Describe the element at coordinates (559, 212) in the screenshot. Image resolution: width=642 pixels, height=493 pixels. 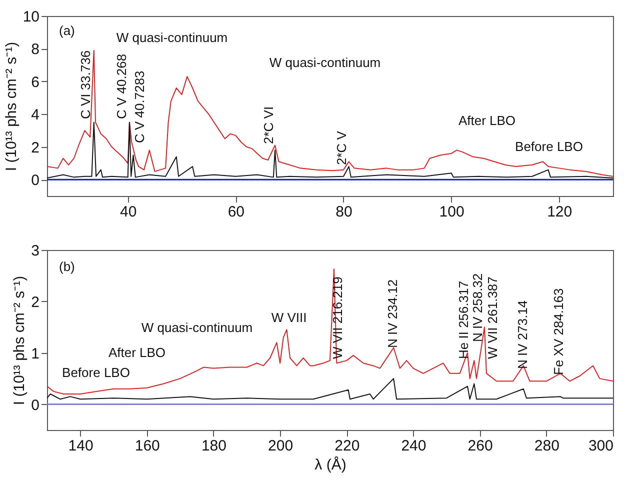
I see `x-tick-label: 120` at that location.